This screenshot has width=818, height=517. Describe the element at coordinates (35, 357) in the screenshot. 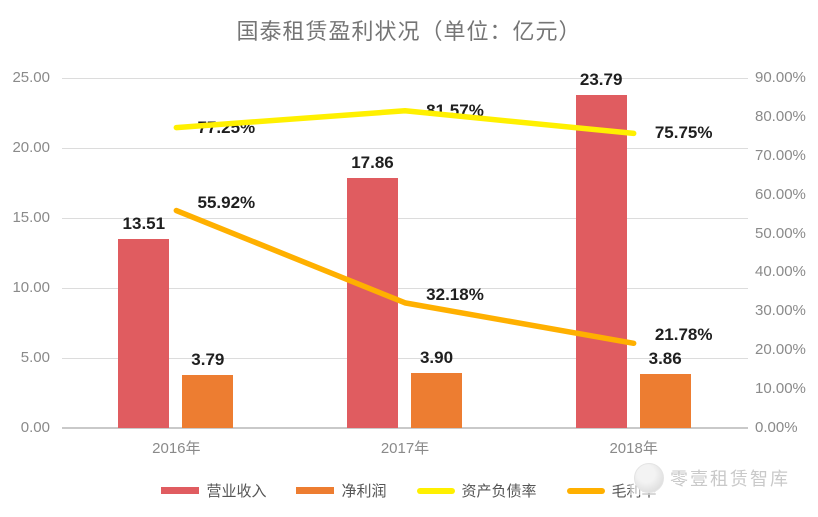

I see `left-axis-tick: 5.00` at that location.